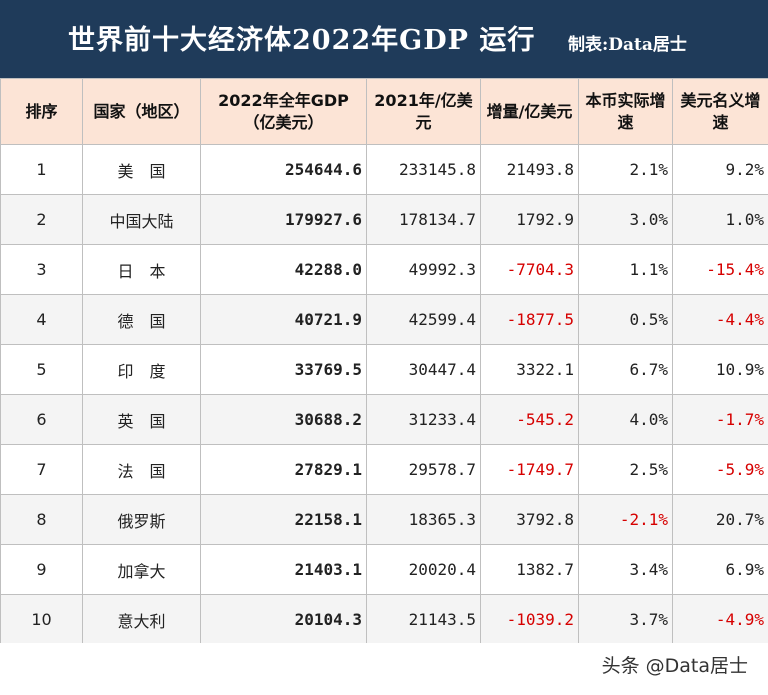 This screenshot has height=695, width=768. What do you see at coordinates (720, 619) in the screenshot?
I see `cell-usd-growth: -4.9%` at bounding box center [720, 619].